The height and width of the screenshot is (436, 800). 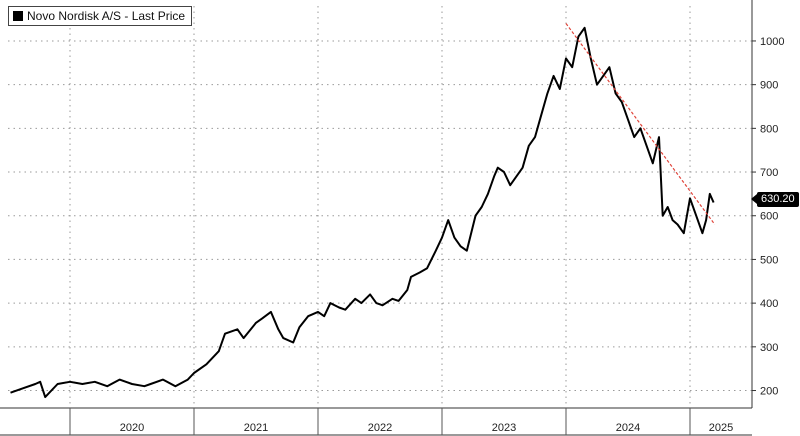 I want to click on y-tick-label: 900, so click(x=769, y=86).